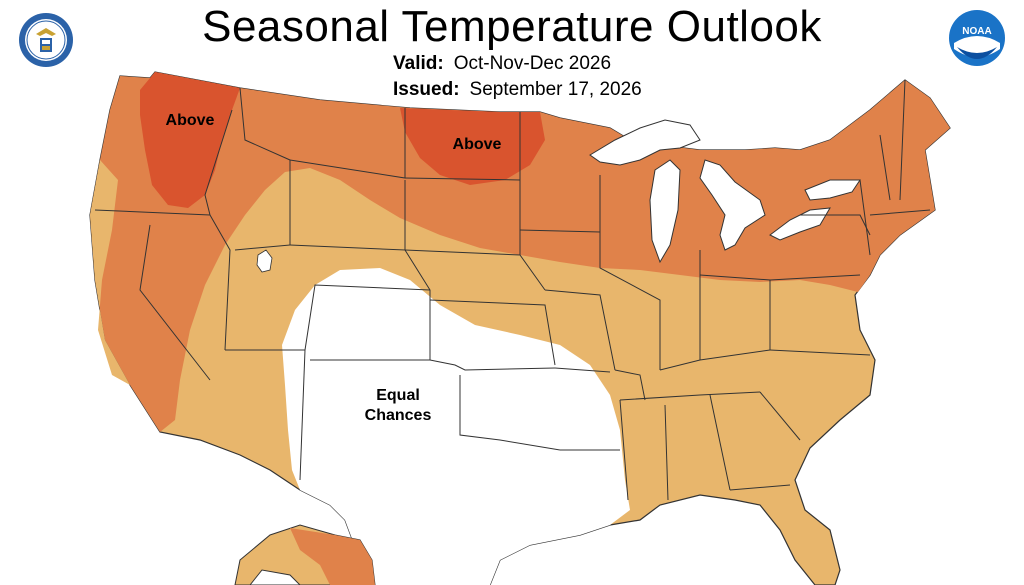  What do you see at coordinates (110, 272) in the screenshot?
I see `above-33-40-westcoast-strip` at bounding box center [110, 272].